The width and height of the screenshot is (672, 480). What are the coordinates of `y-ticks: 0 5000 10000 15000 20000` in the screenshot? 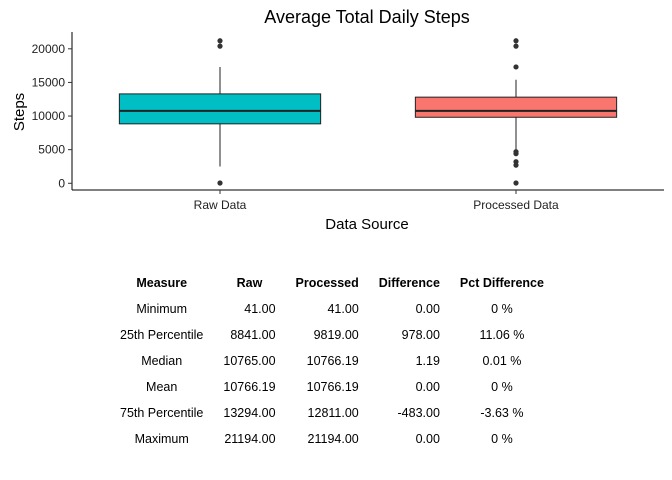 It's located at (52, 116).